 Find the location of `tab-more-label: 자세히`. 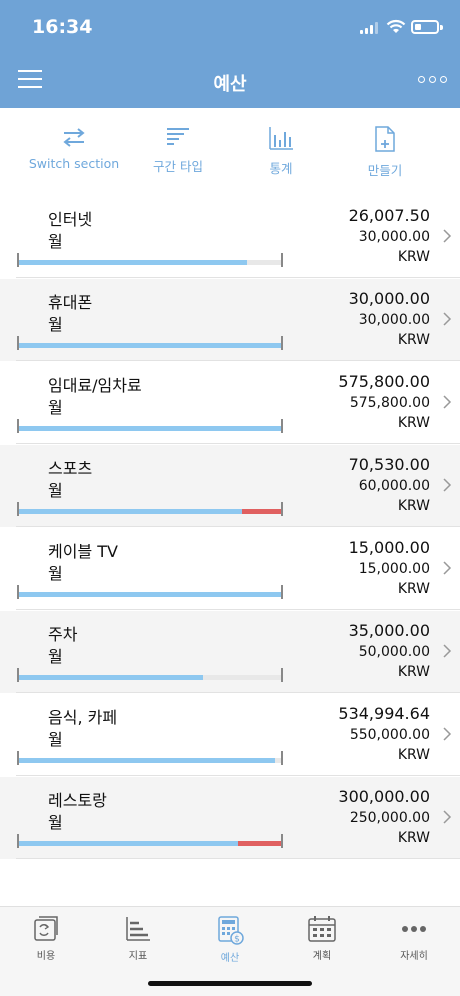

tab-more-label: 자세히 is located at coordinates (414, 956).